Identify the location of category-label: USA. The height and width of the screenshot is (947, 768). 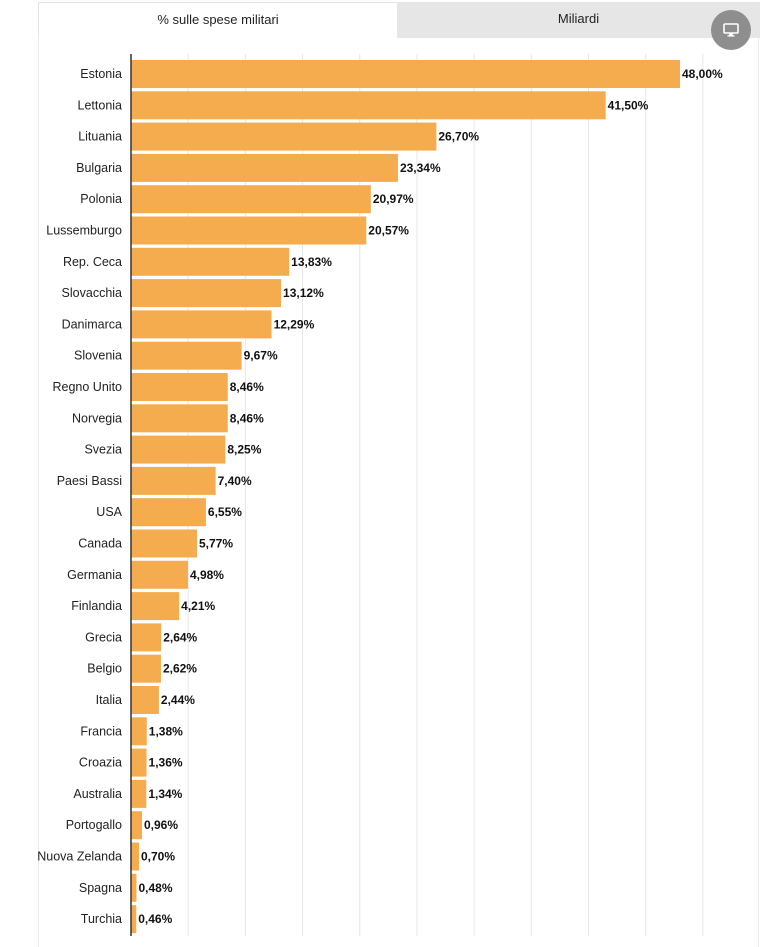
(109, 512).